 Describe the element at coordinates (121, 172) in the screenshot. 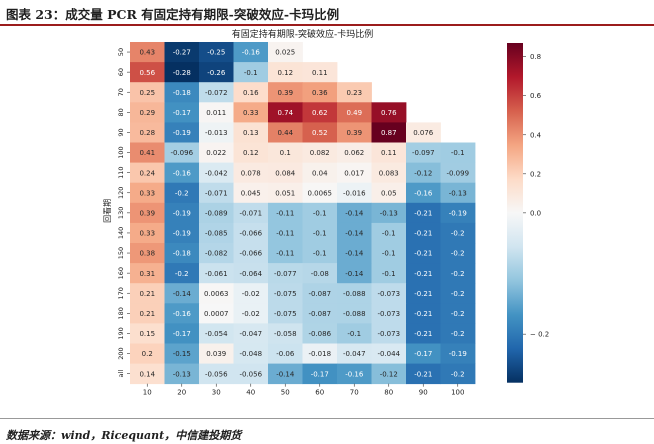

I see `y-tick-label: 110` at that location.